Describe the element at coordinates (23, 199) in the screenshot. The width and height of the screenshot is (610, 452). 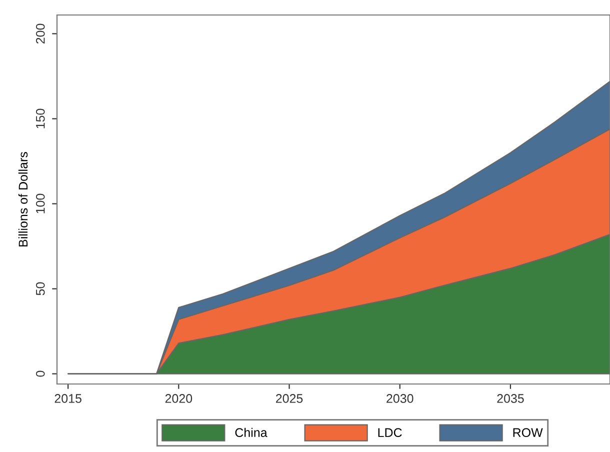
I see `y-axis-title: Billions of Dollars` at that location.